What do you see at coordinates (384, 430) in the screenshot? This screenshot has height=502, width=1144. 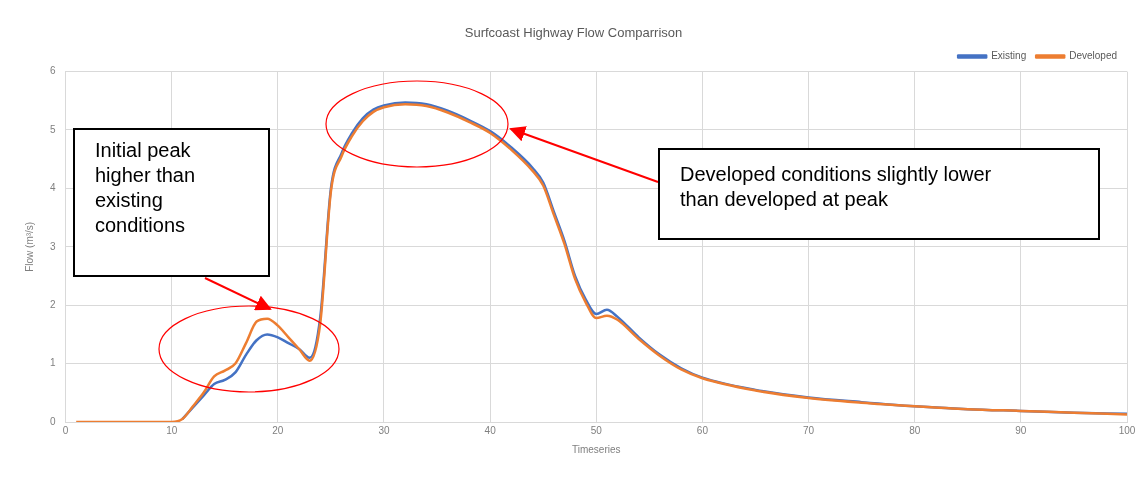 I see `x-tick-label: 30` at bounding box center [384, 430].